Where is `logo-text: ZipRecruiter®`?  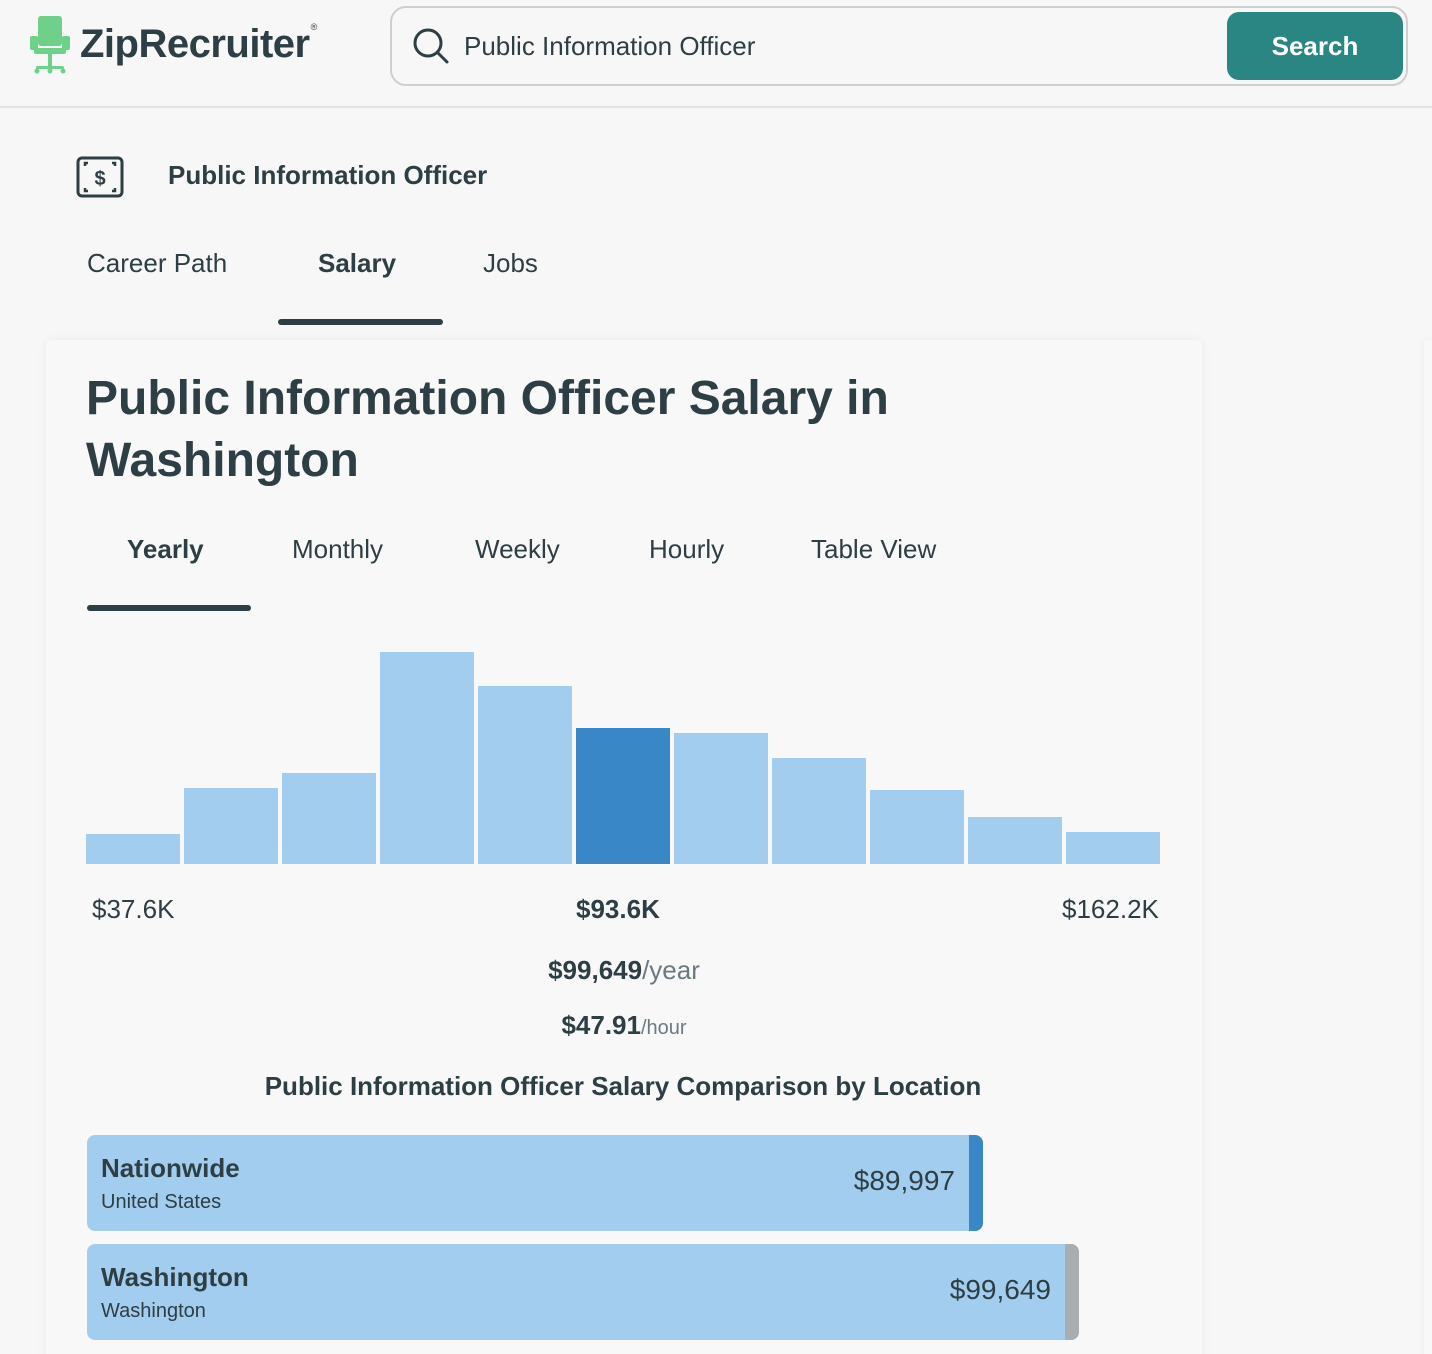 logo-text: ZipRecruiter® is located at coordinates (198, 43).